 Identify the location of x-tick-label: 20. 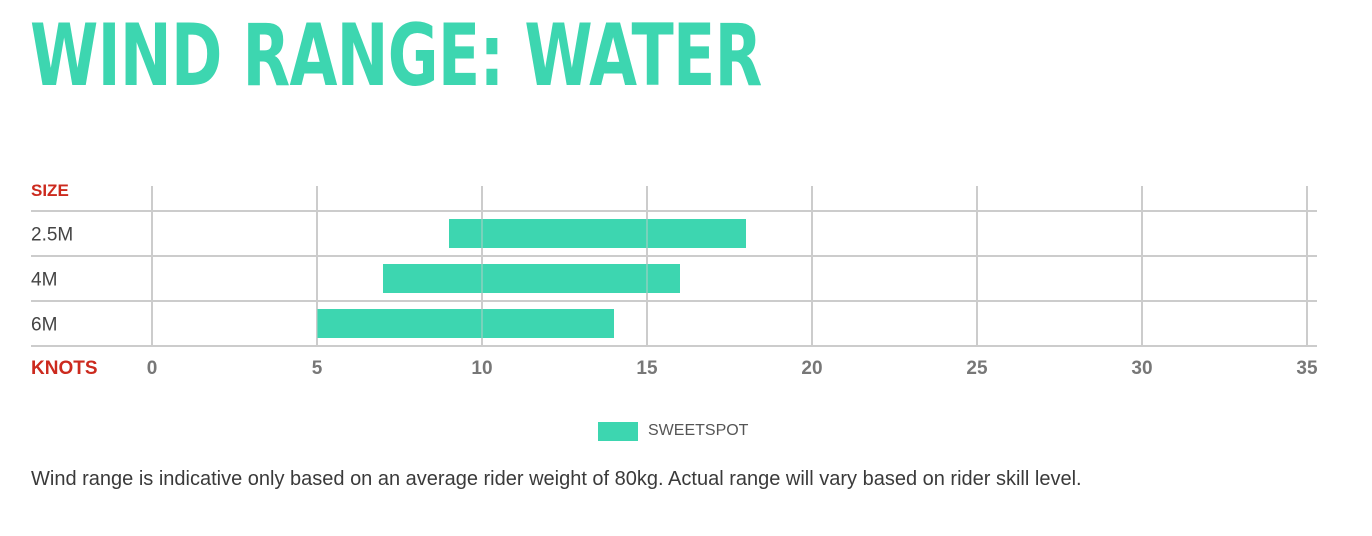
(811, 368).